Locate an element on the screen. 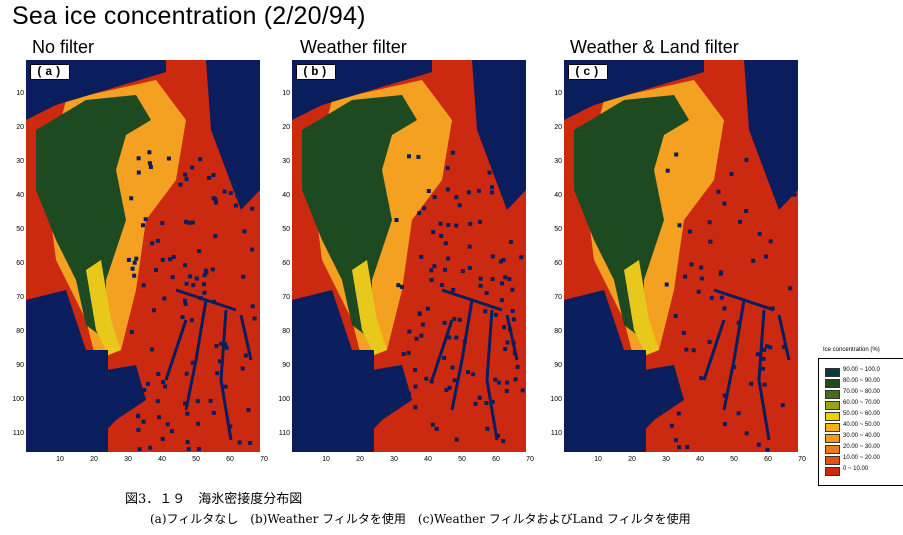 Image resolution: width=903 pixels, height=535 pixels. y-tick-label: 30 is located at coordinates (558, 161).